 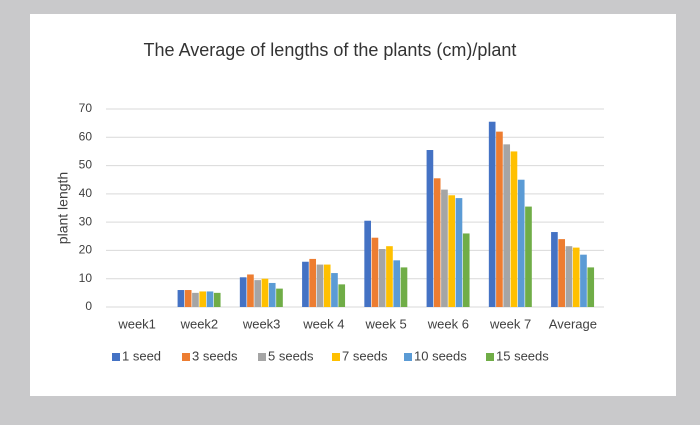 I want to click on y-tick-label: 70, so click(x=86, y=108).